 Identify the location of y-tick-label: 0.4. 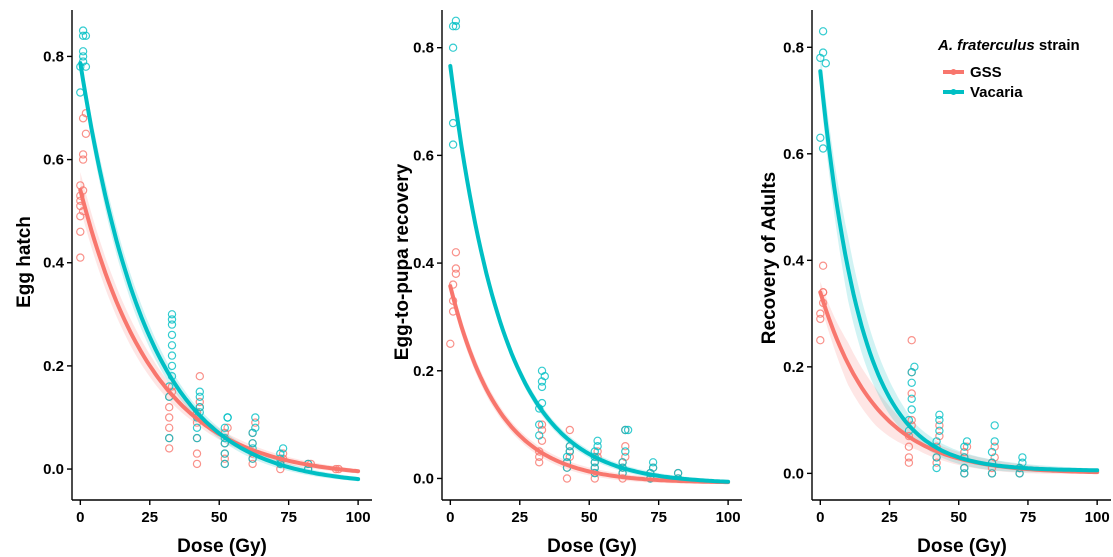
(424, 263).